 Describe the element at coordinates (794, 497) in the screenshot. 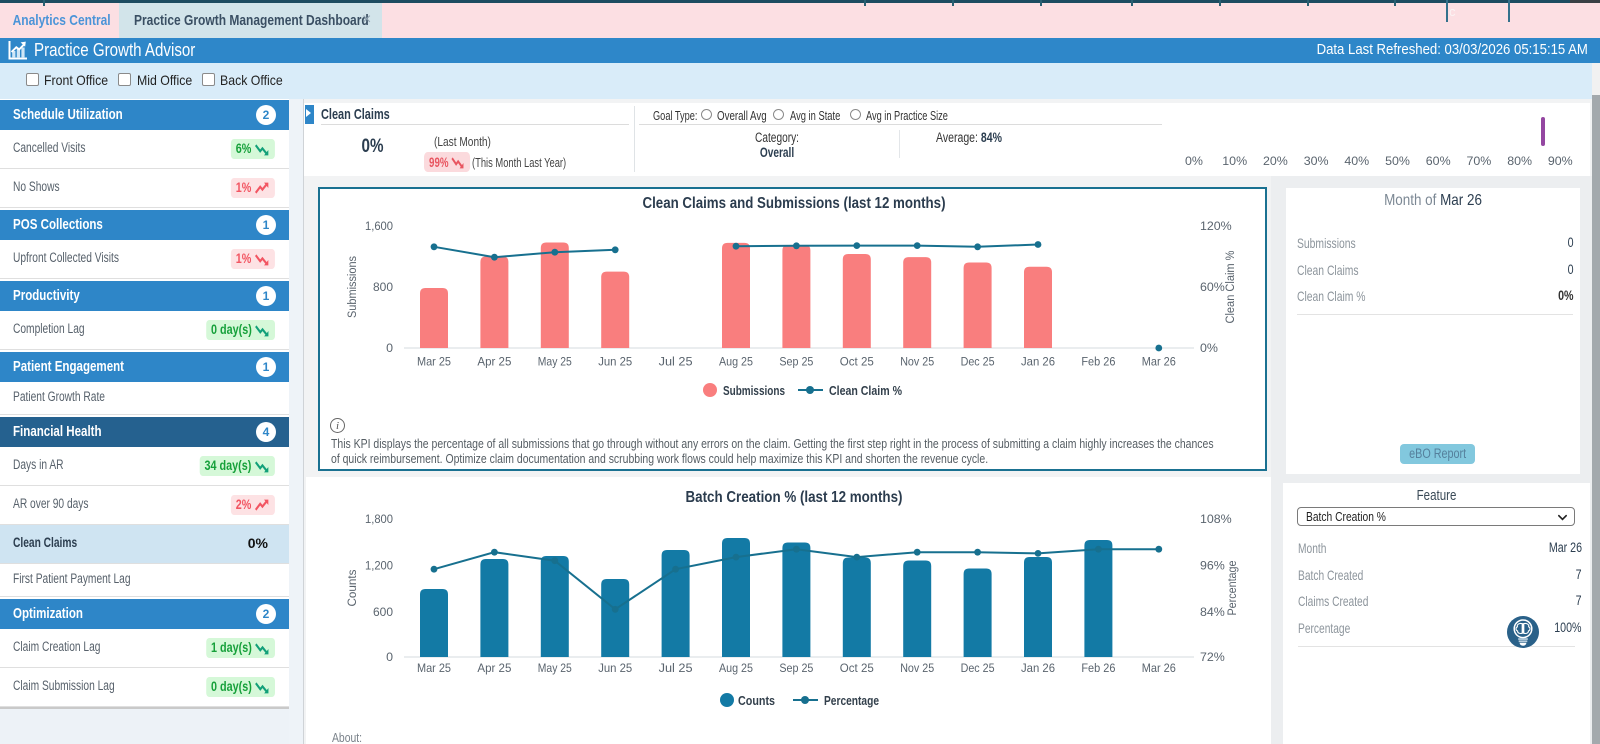

I see `svg-text:Batch Creation % (last 12 mont: Batch Creation % (last 12 months)` at that location.